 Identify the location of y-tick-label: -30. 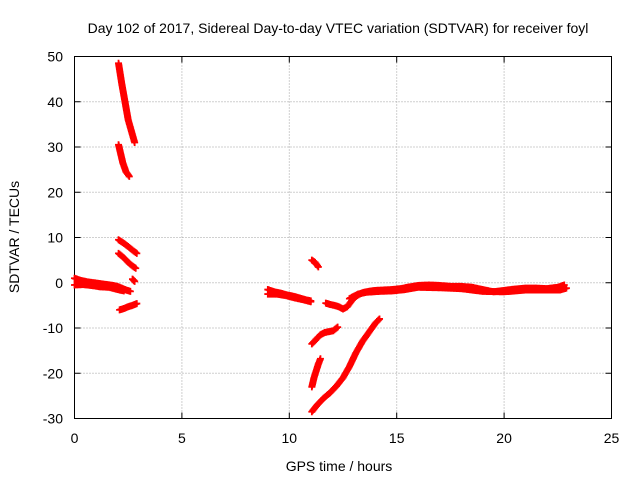
(53, 419).